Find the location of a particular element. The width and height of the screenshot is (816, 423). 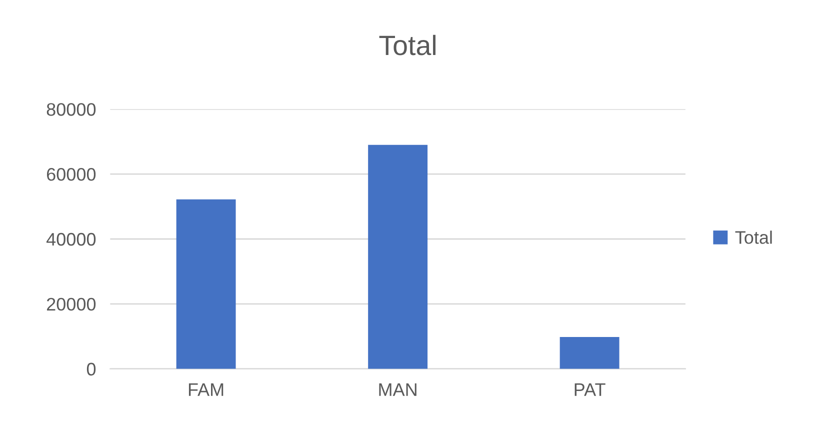

y-tick-label: 0 is located at coordinates (91, 369).